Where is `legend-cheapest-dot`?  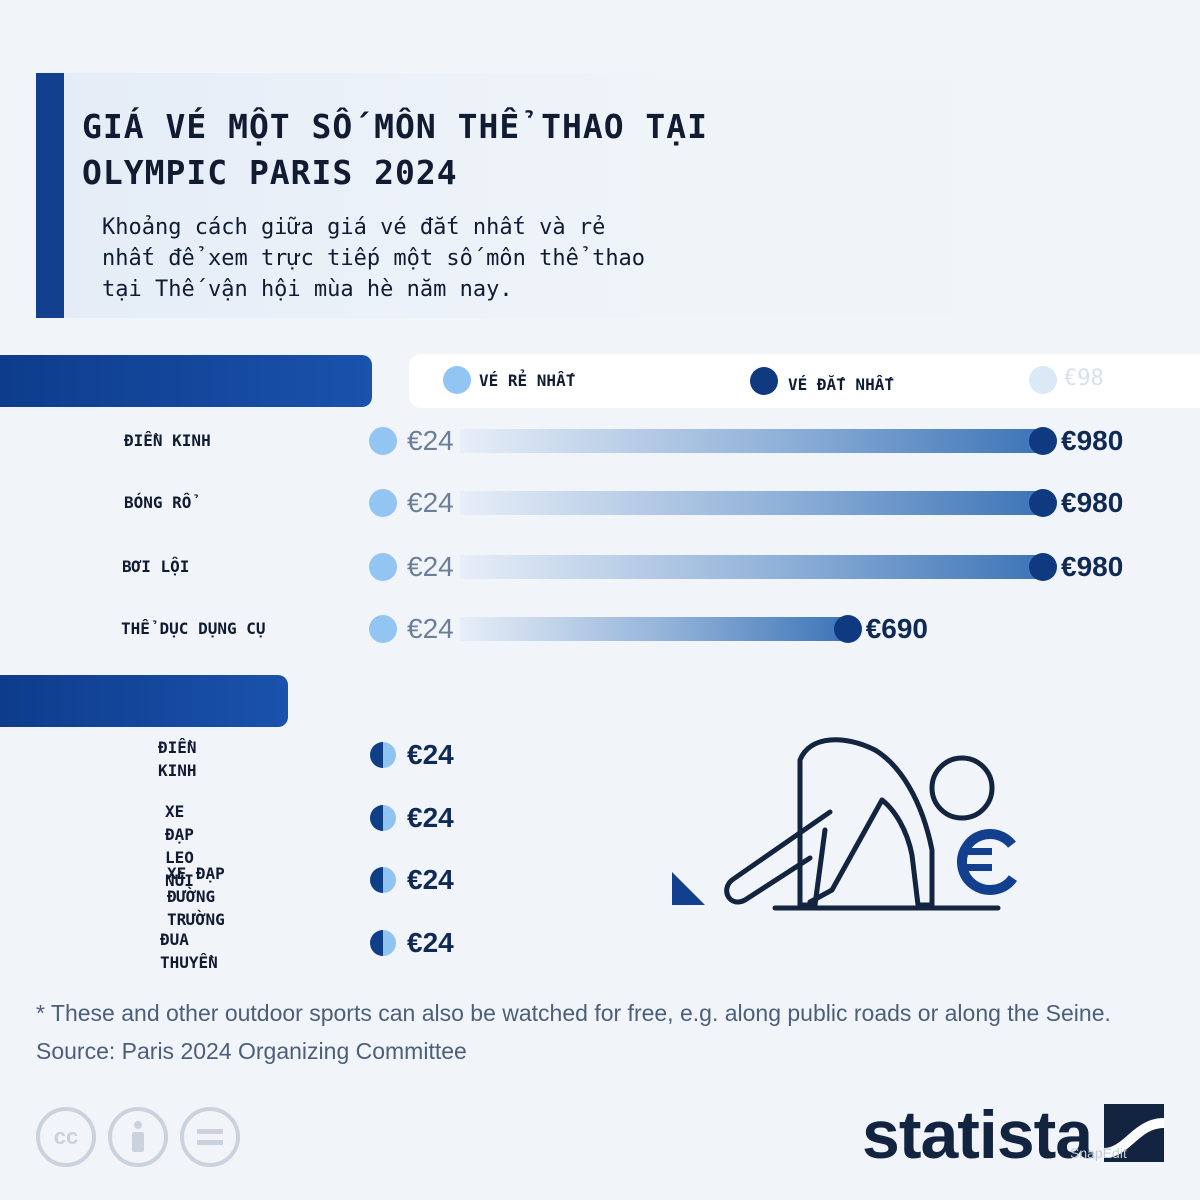 legend-cheapest-dot is located at coordinates (457, 380).